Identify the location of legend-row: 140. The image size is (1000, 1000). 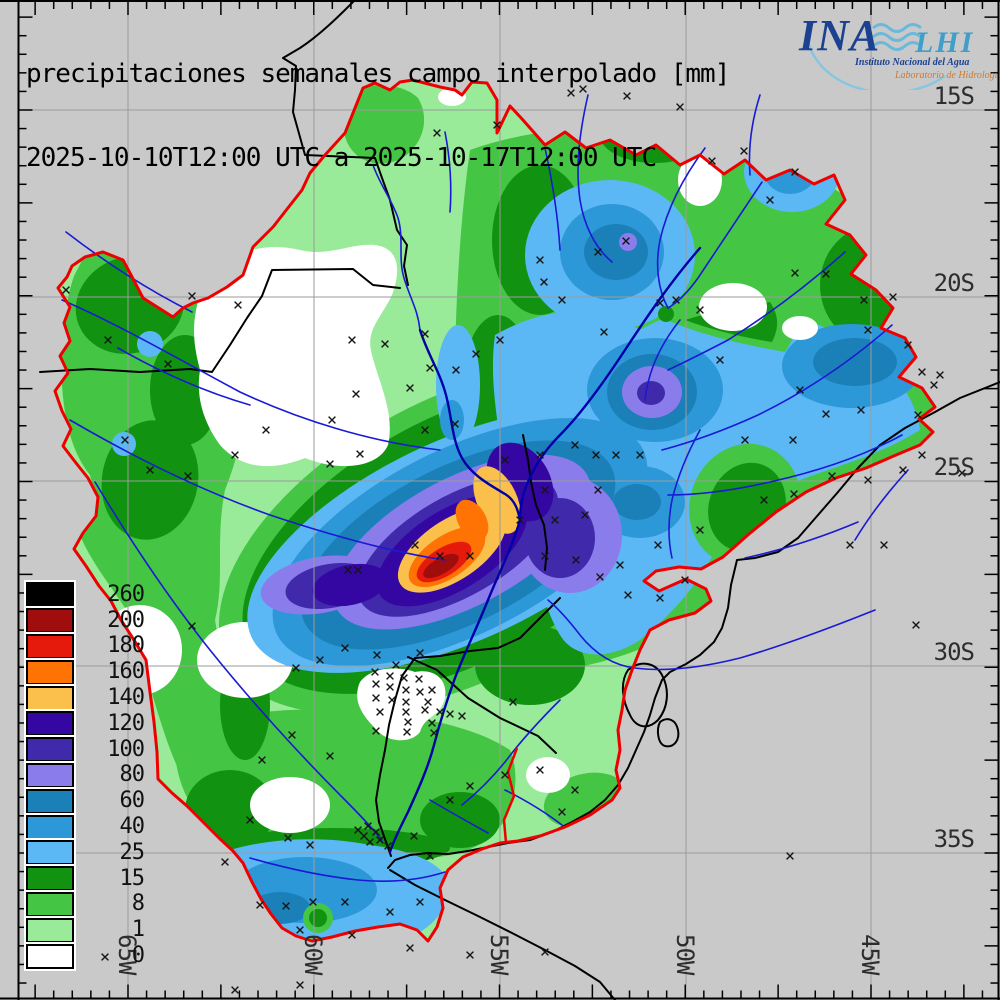
(85, 698).